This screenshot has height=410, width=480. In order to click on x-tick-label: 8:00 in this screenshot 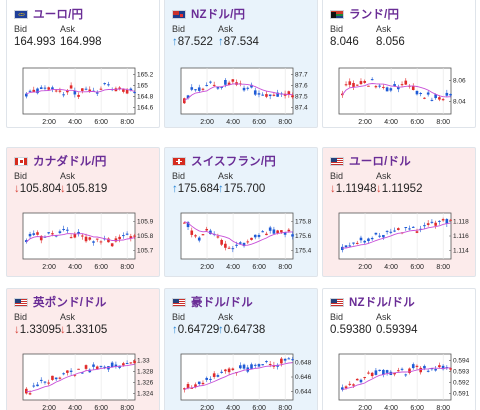, I will do `click(285, 267)`.